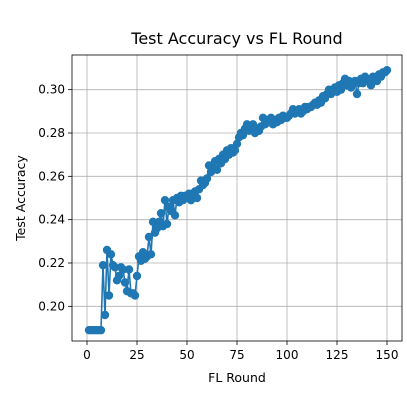 The width and height of the screenshot is (407, 400). Describe the element at coordinates (51, 133) in the screenshot. I see `y-tick-label: 0.28` at that location.